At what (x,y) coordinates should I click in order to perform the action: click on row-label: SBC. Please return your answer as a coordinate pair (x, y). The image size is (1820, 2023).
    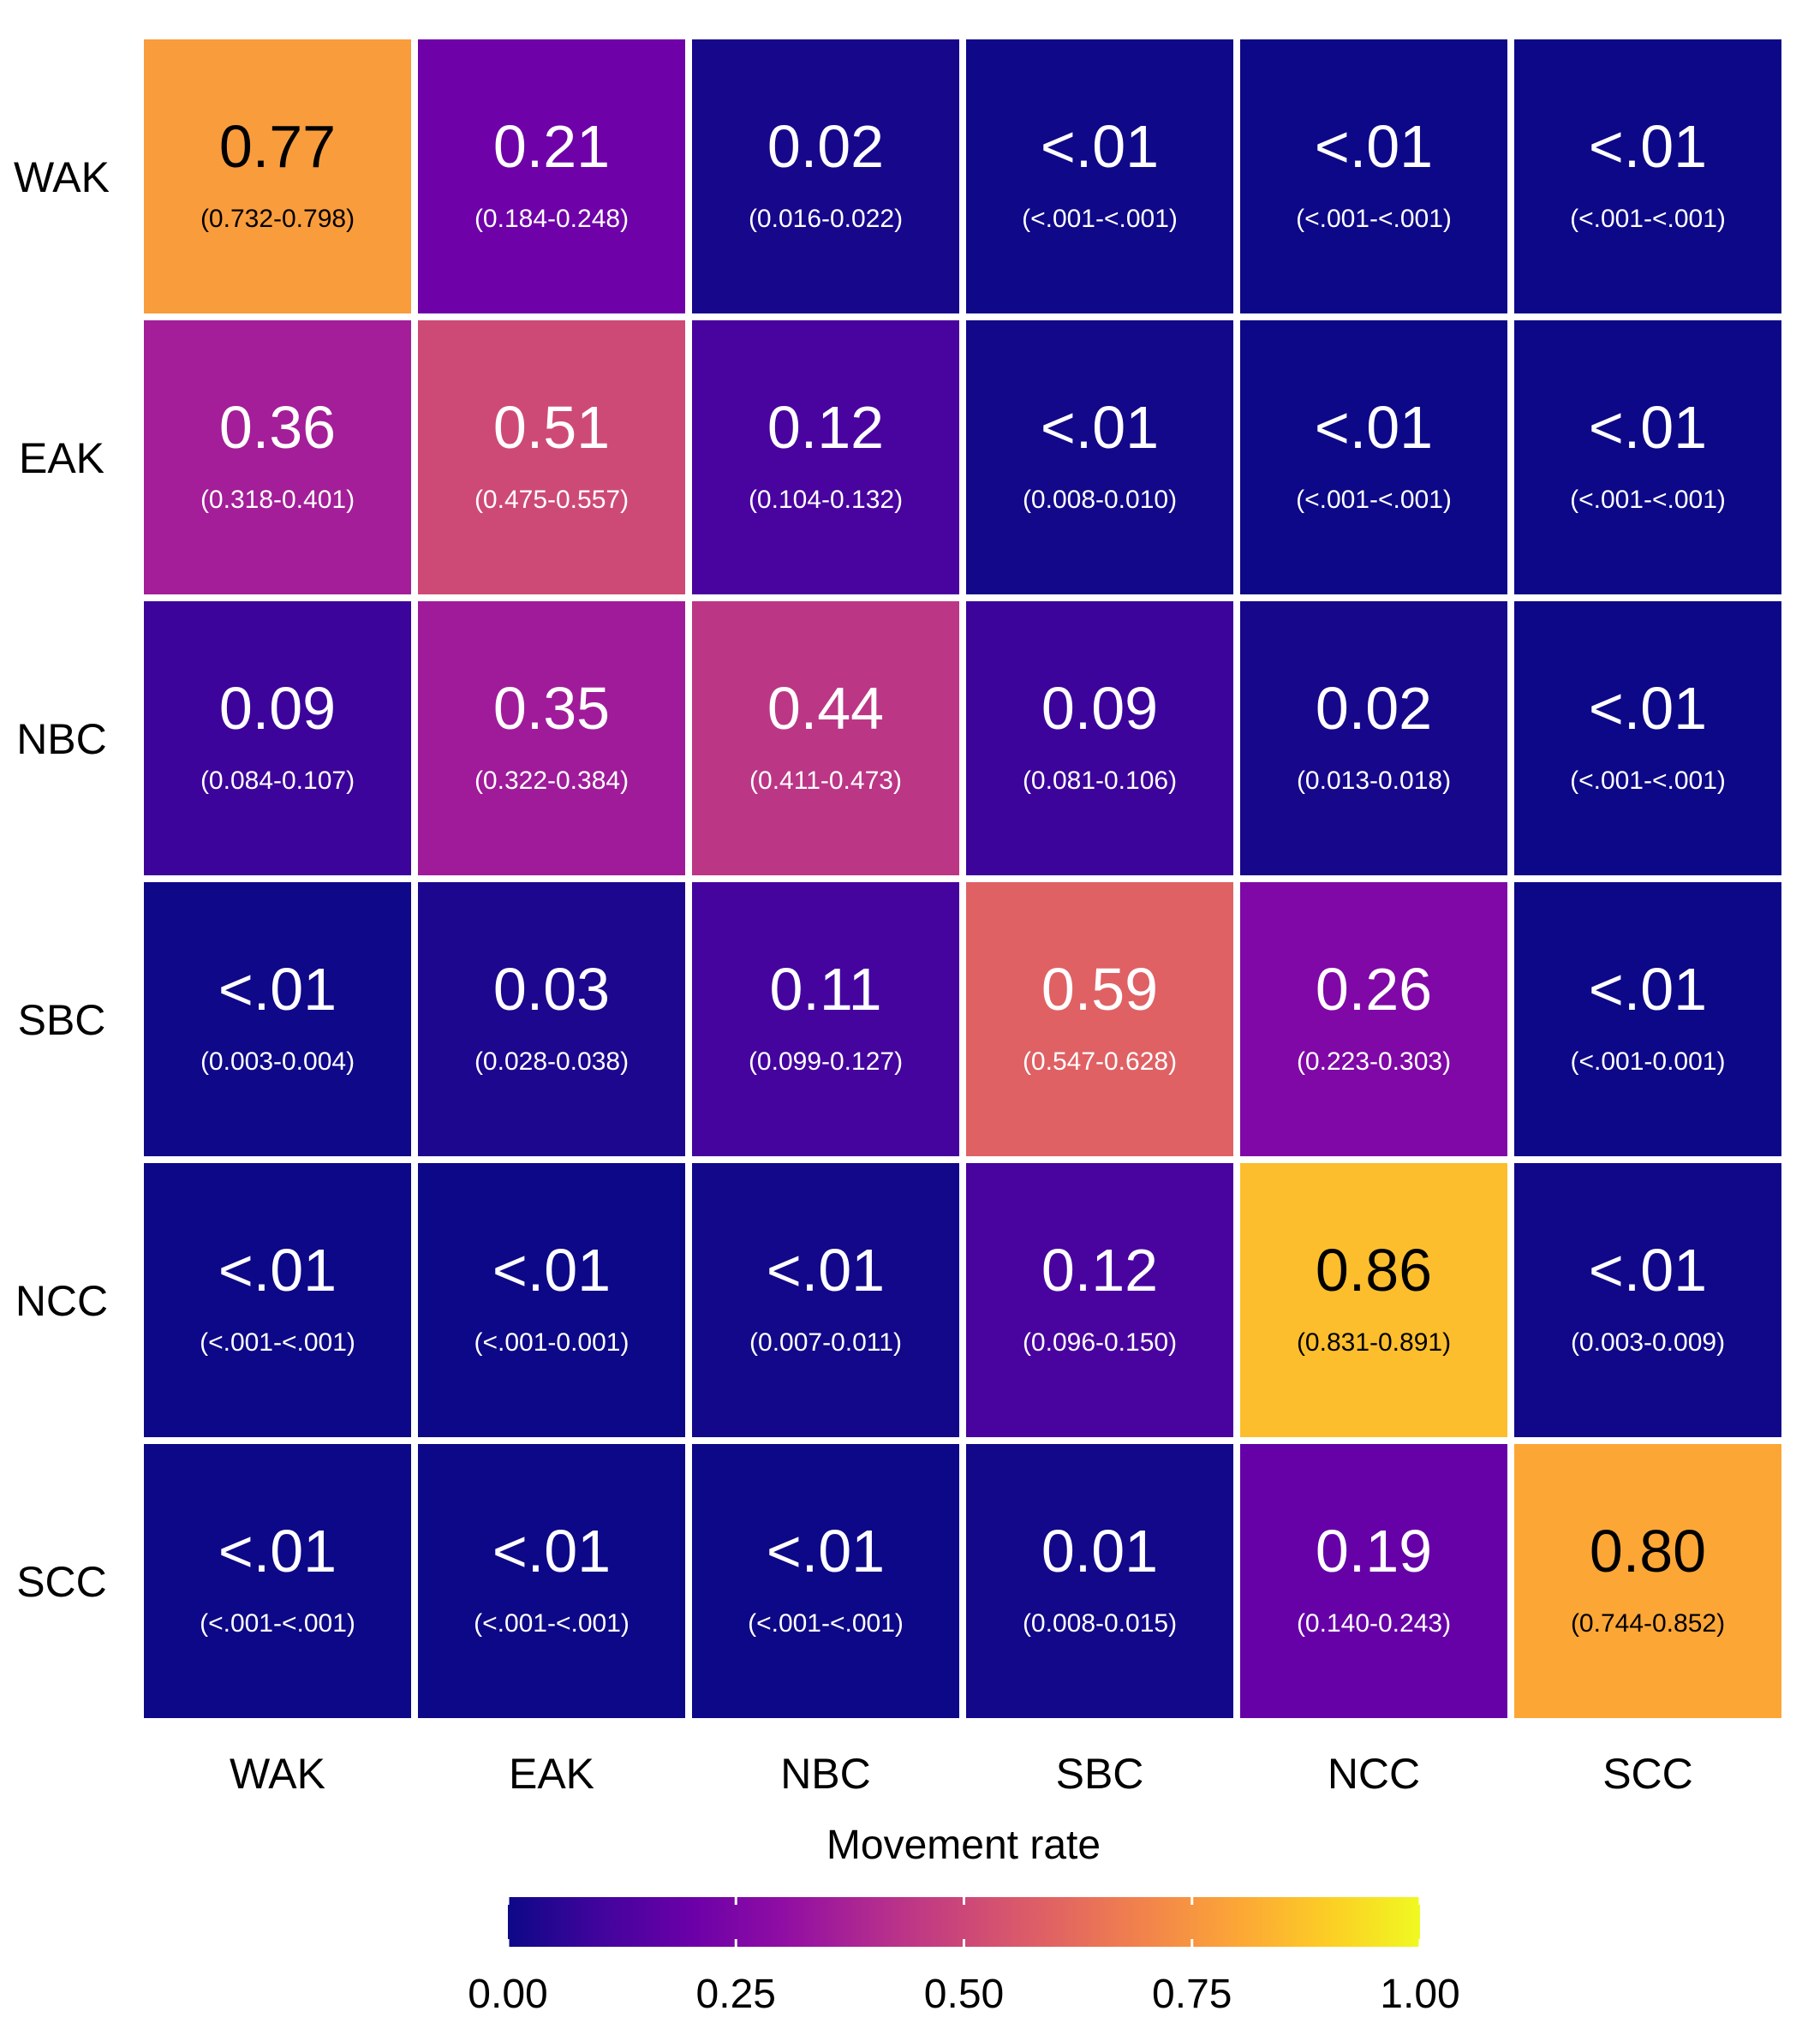
    Looking at the image, I should click on (62, 1020).